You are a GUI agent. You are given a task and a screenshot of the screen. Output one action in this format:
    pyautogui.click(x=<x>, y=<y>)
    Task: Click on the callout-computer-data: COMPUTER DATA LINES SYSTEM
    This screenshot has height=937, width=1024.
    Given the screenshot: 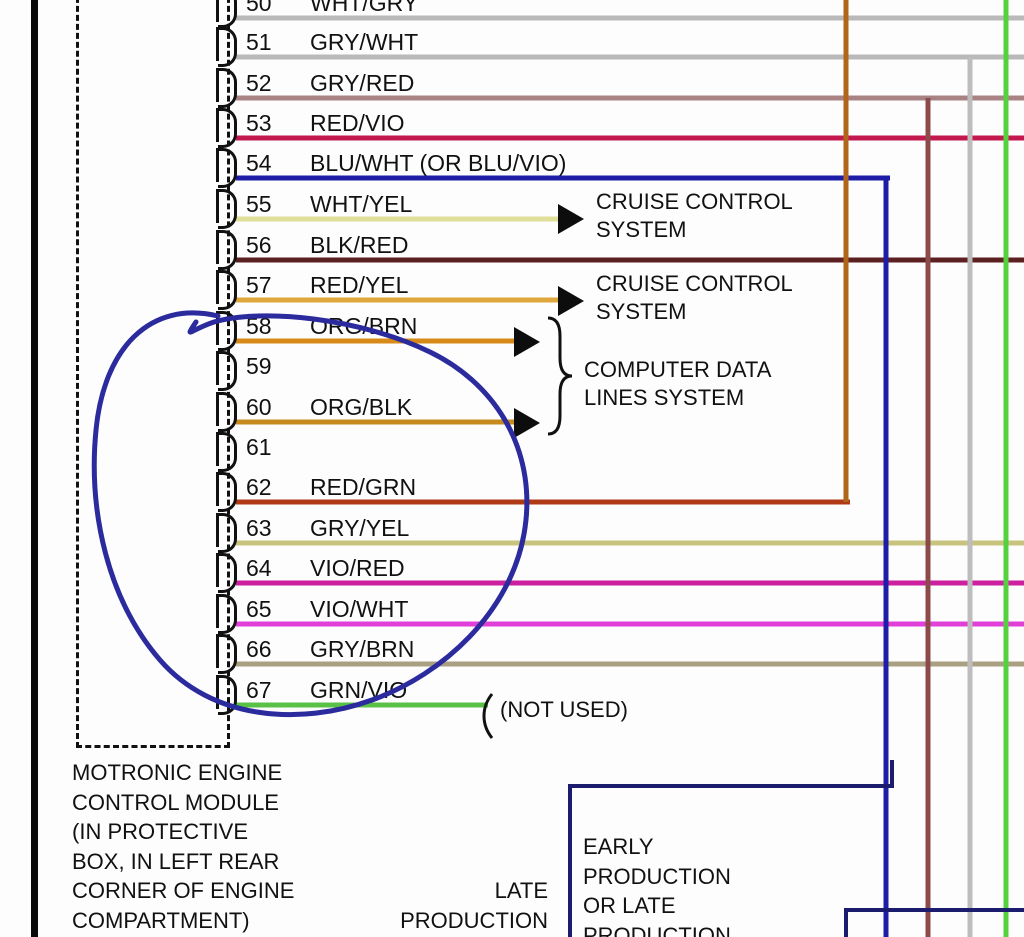 What is the action you would take?
    pyautogui.click(x=678, y=383)
    